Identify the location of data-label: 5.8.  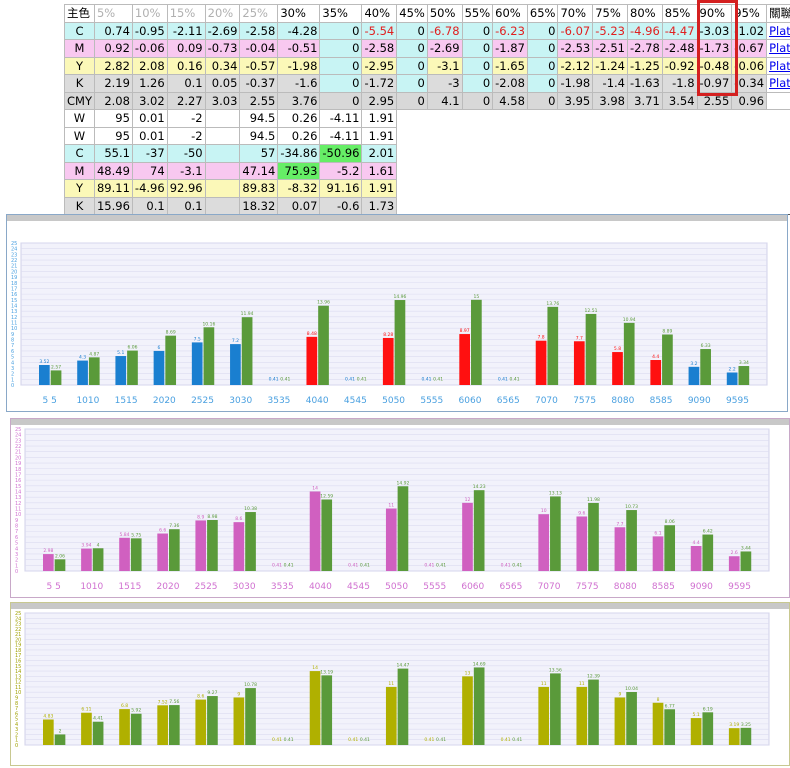
(617, 349).